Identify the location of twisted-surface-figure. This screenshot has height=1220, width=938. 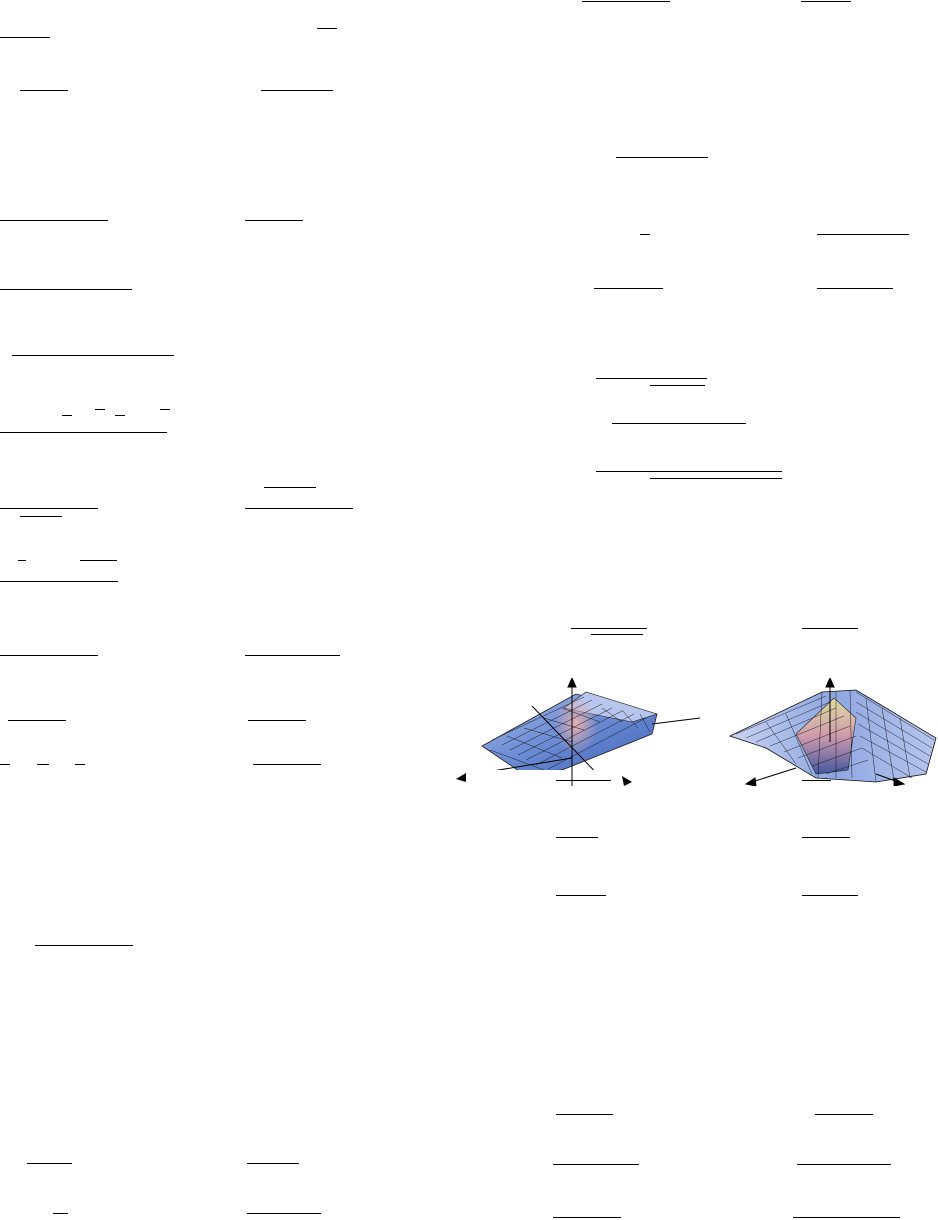
(832, 732).